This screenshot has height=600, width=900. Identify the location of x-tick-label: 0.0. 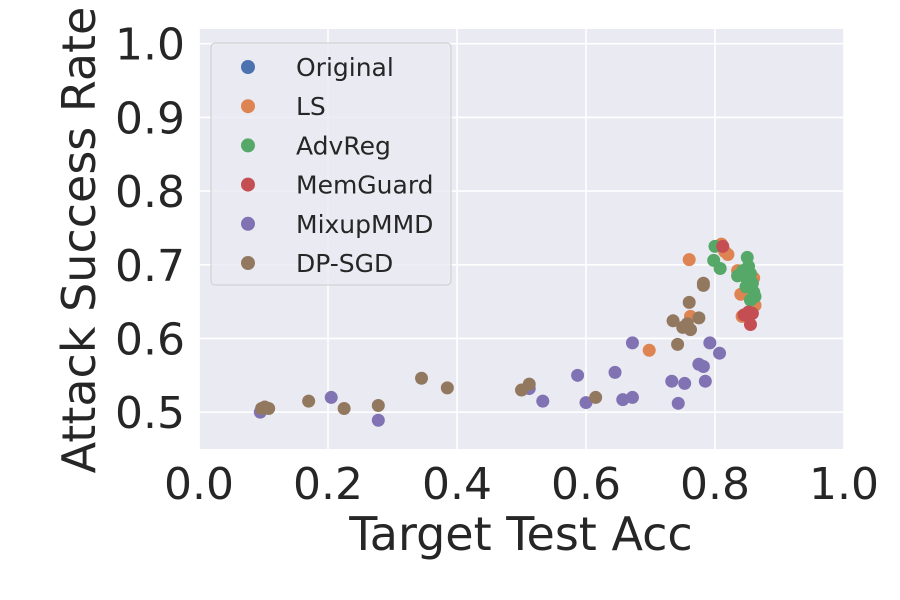
(199, 484).